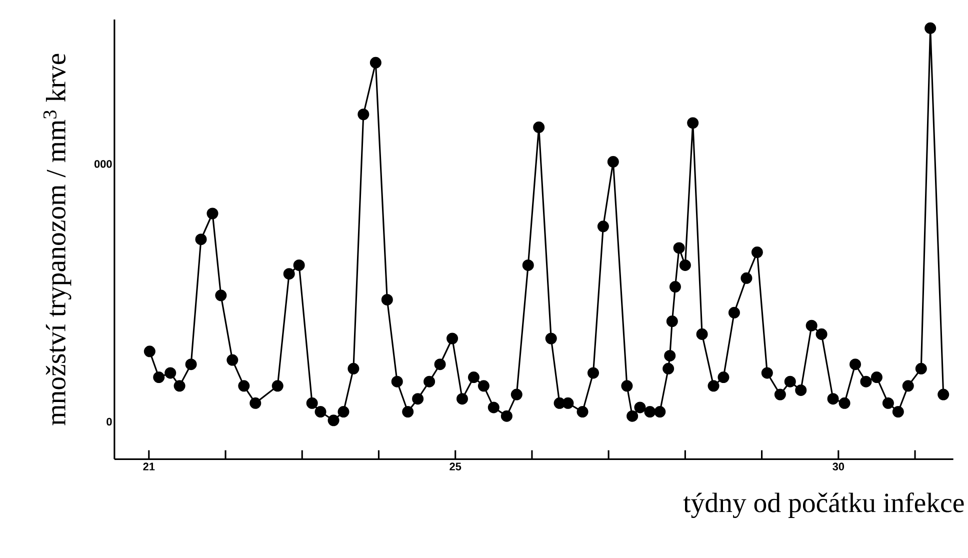 The height and width of the screenshot is (558, 968). Describe the element at coordinates (456, 466) in the screenshot. I see `x-tick-label: 25` at that location.